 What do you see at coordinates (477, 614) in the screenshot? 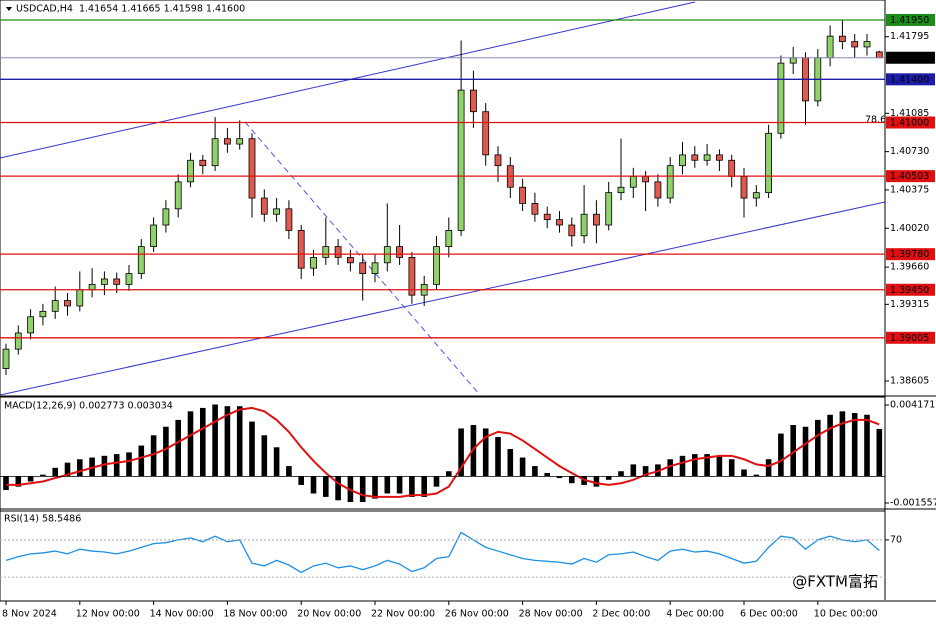
I see `x-tick-label: 26 Nov 00:00` at bounding box center [477, 614].